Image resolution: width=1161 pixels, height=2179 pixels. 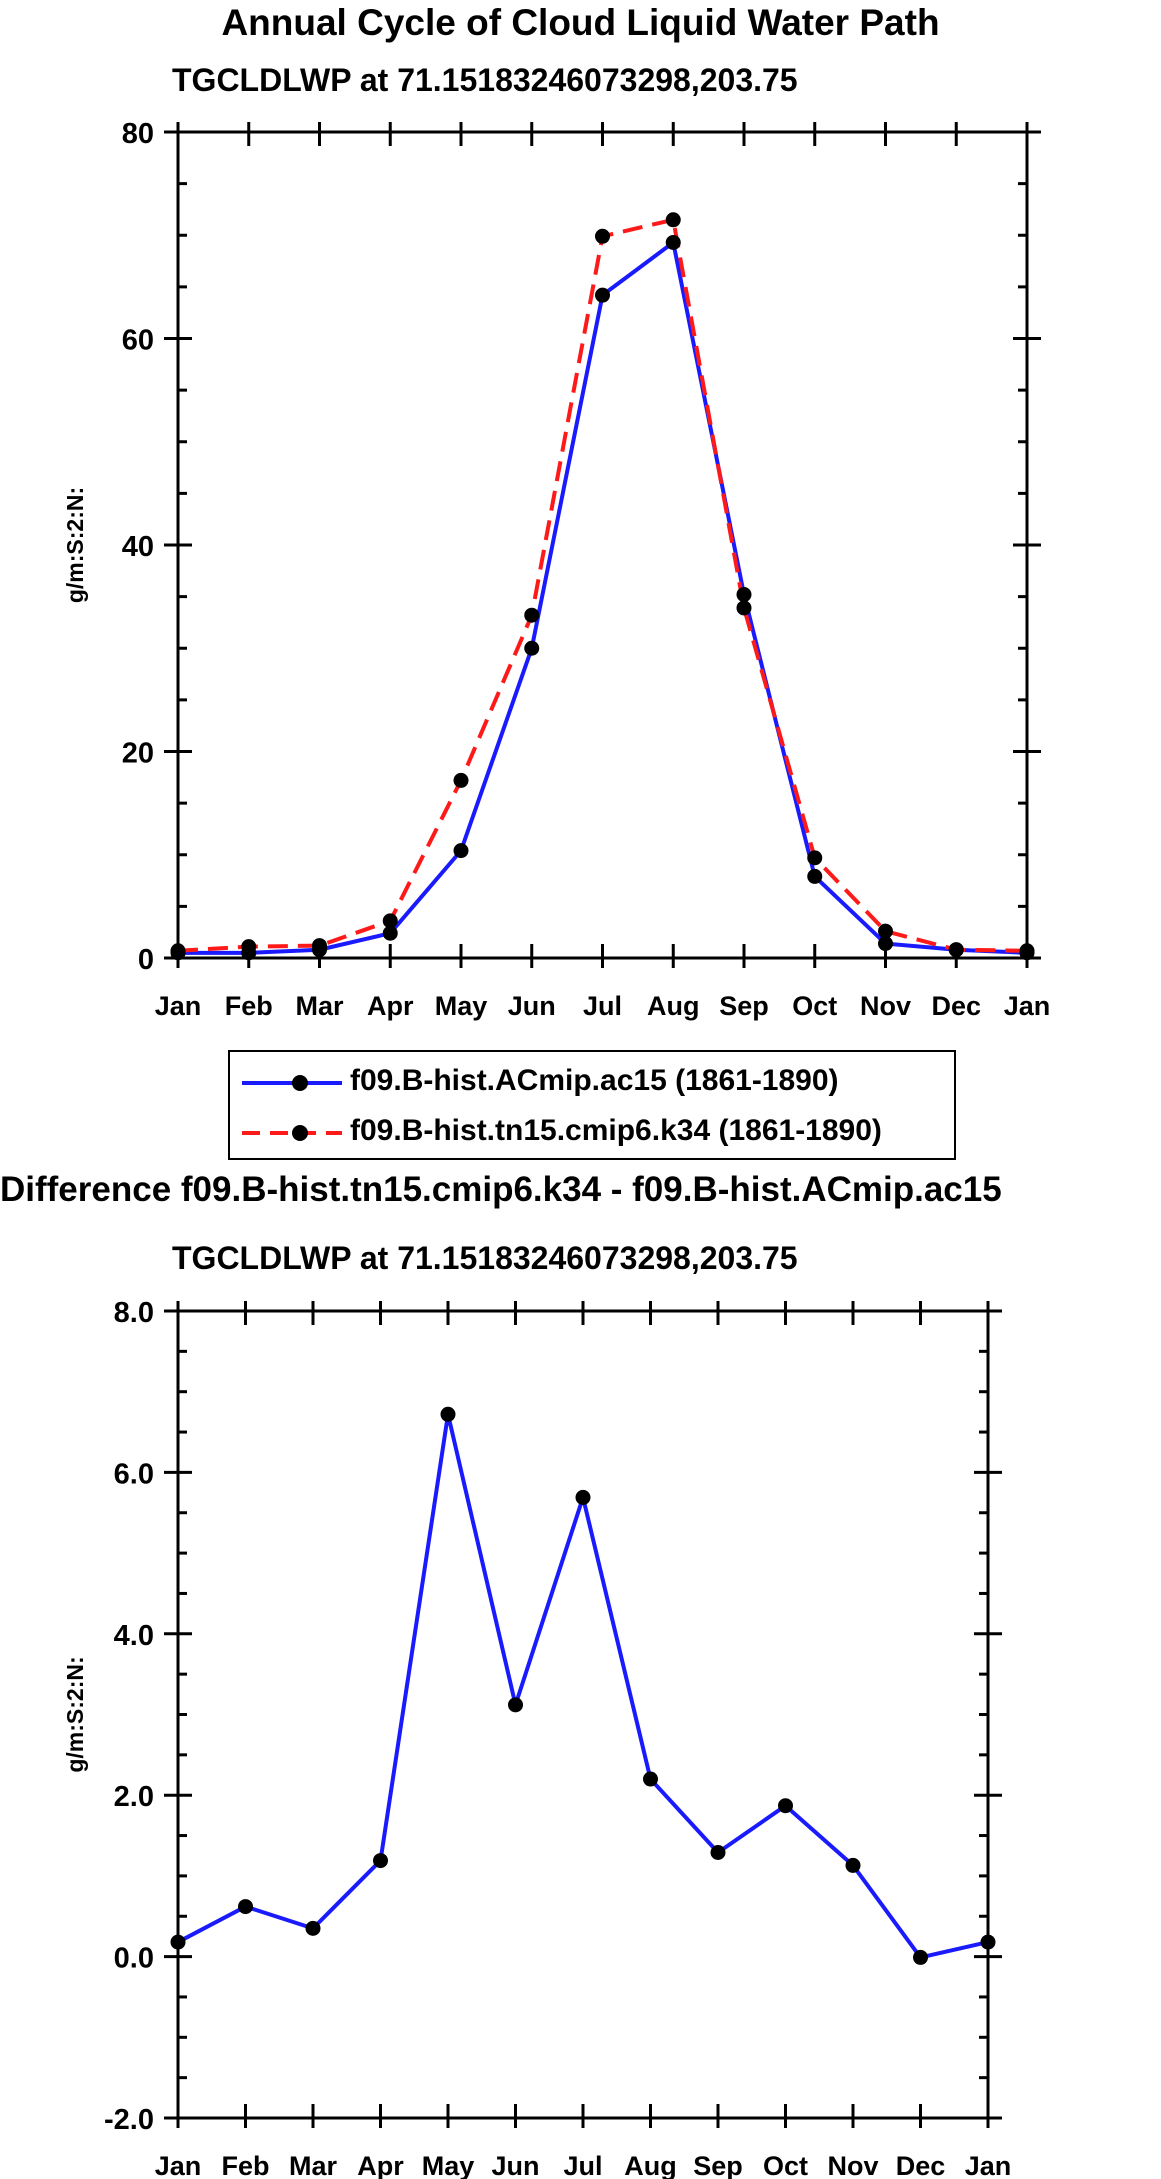 What do you see at coordinates (650, 2165) in the screenshot?
I see `diff-xtick-label: Aug` at bounding box center [650, 2165].